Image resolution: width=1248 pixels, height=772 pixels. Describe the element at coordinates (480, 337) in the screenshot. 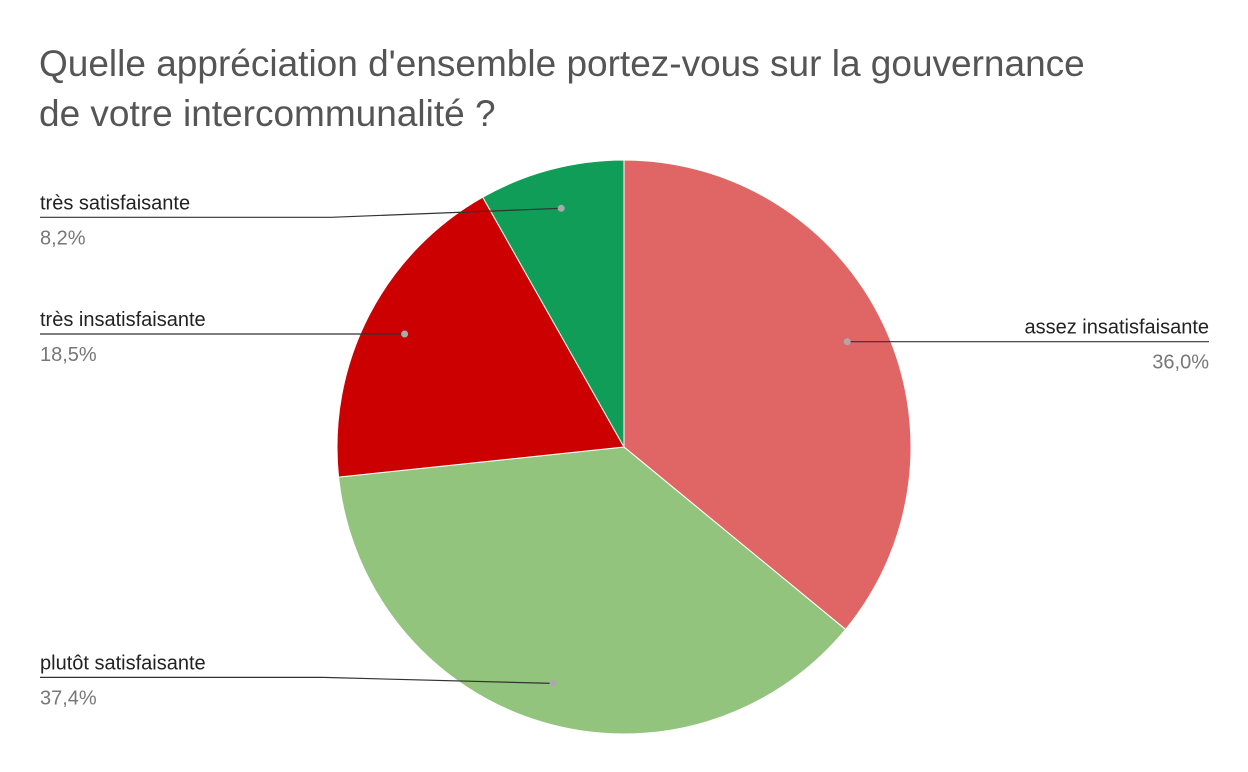

I see `pie-slice-tres-insatisfaisante` at that location.